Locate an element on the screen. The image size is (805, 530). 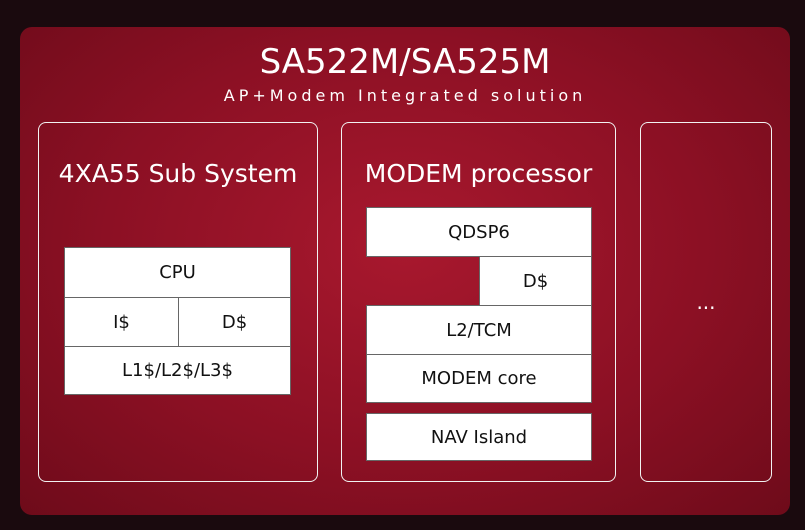
modem-title: MODEM processor is located at coordinates (478, 173).